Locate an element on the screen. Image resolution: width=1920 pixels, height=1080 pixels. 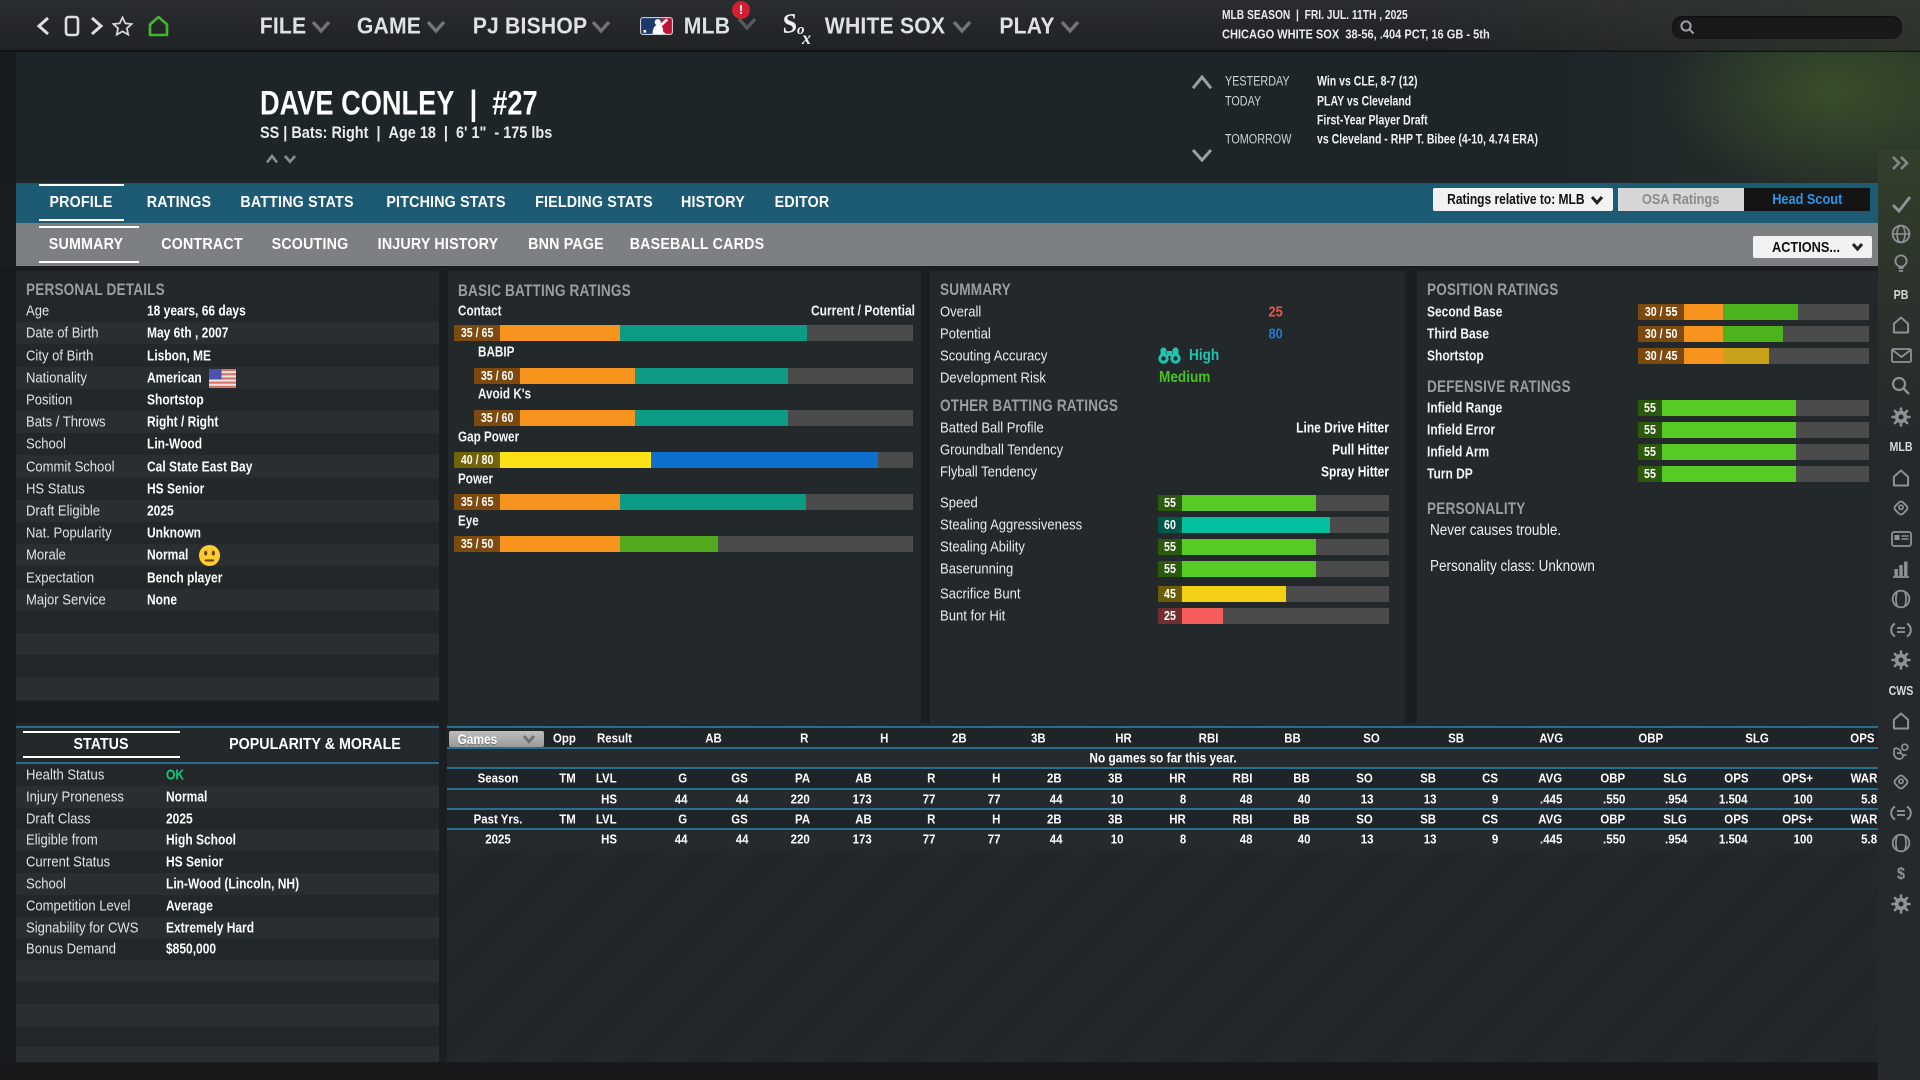
svg-text: o is located at coordinates (801, 30).